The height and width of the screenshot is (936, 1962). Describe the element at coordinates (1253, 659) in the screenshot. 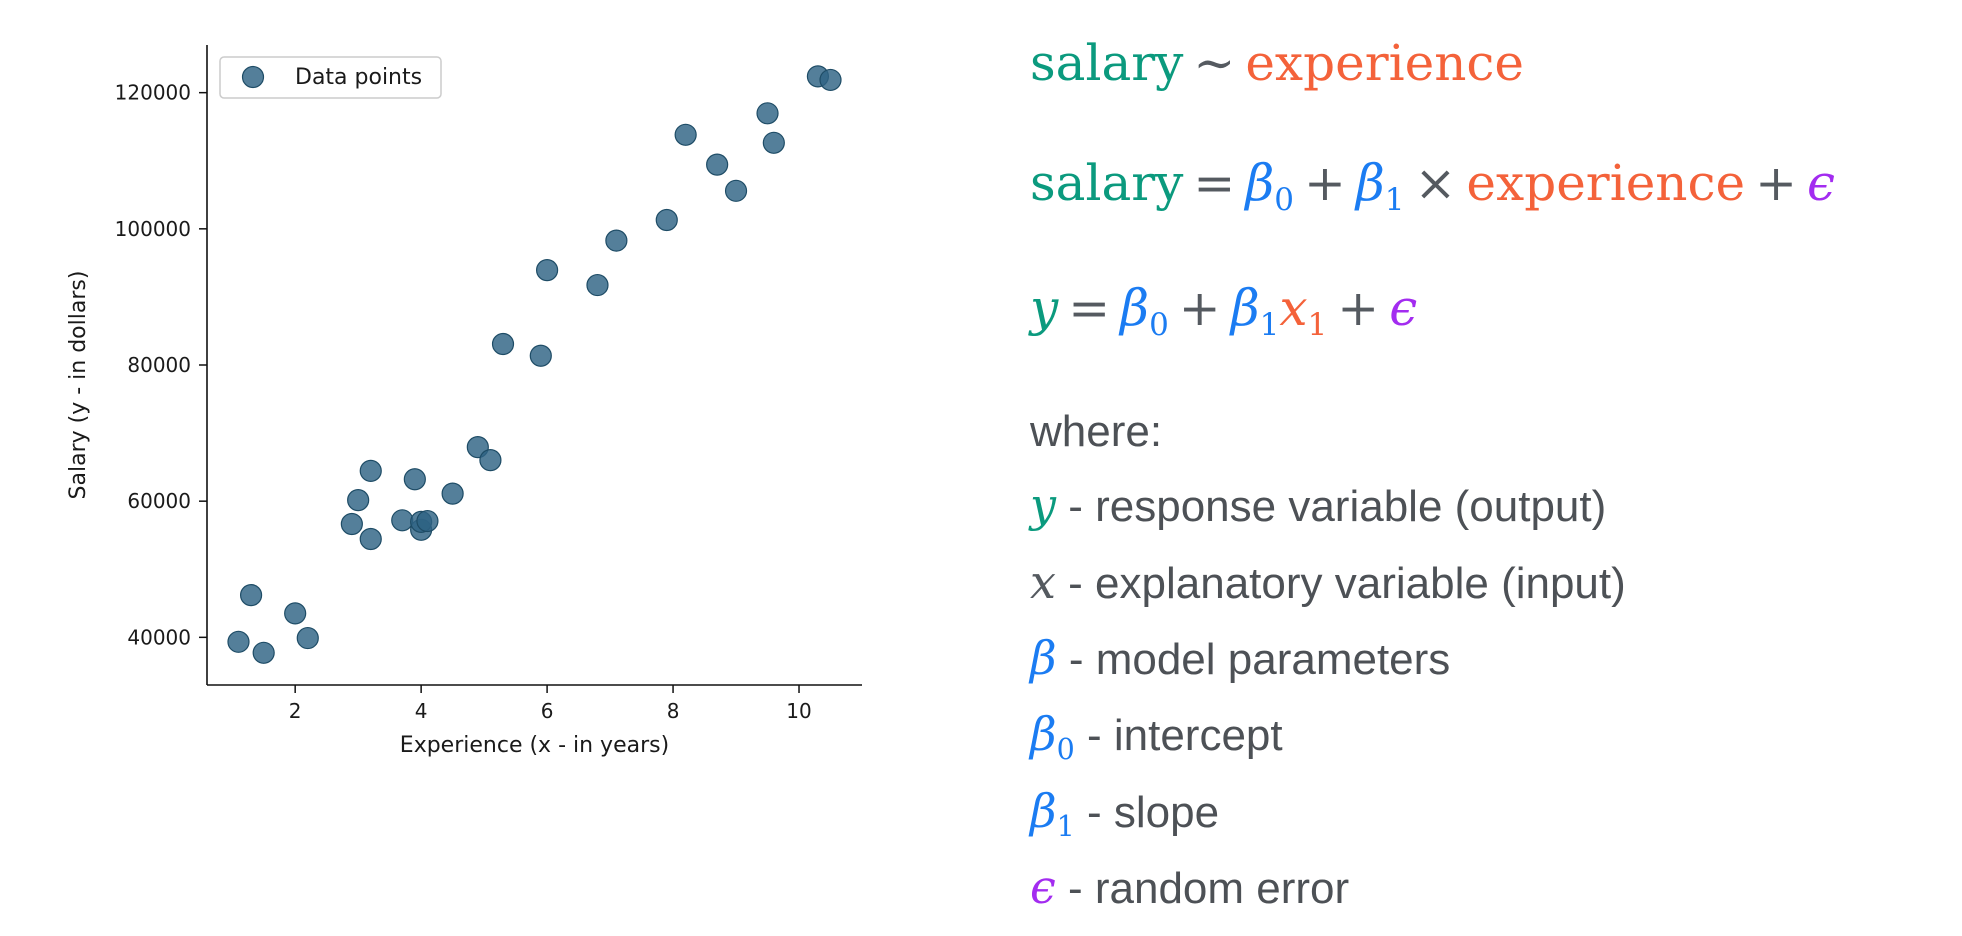

I see `definition-text: - model parameters` at that location.